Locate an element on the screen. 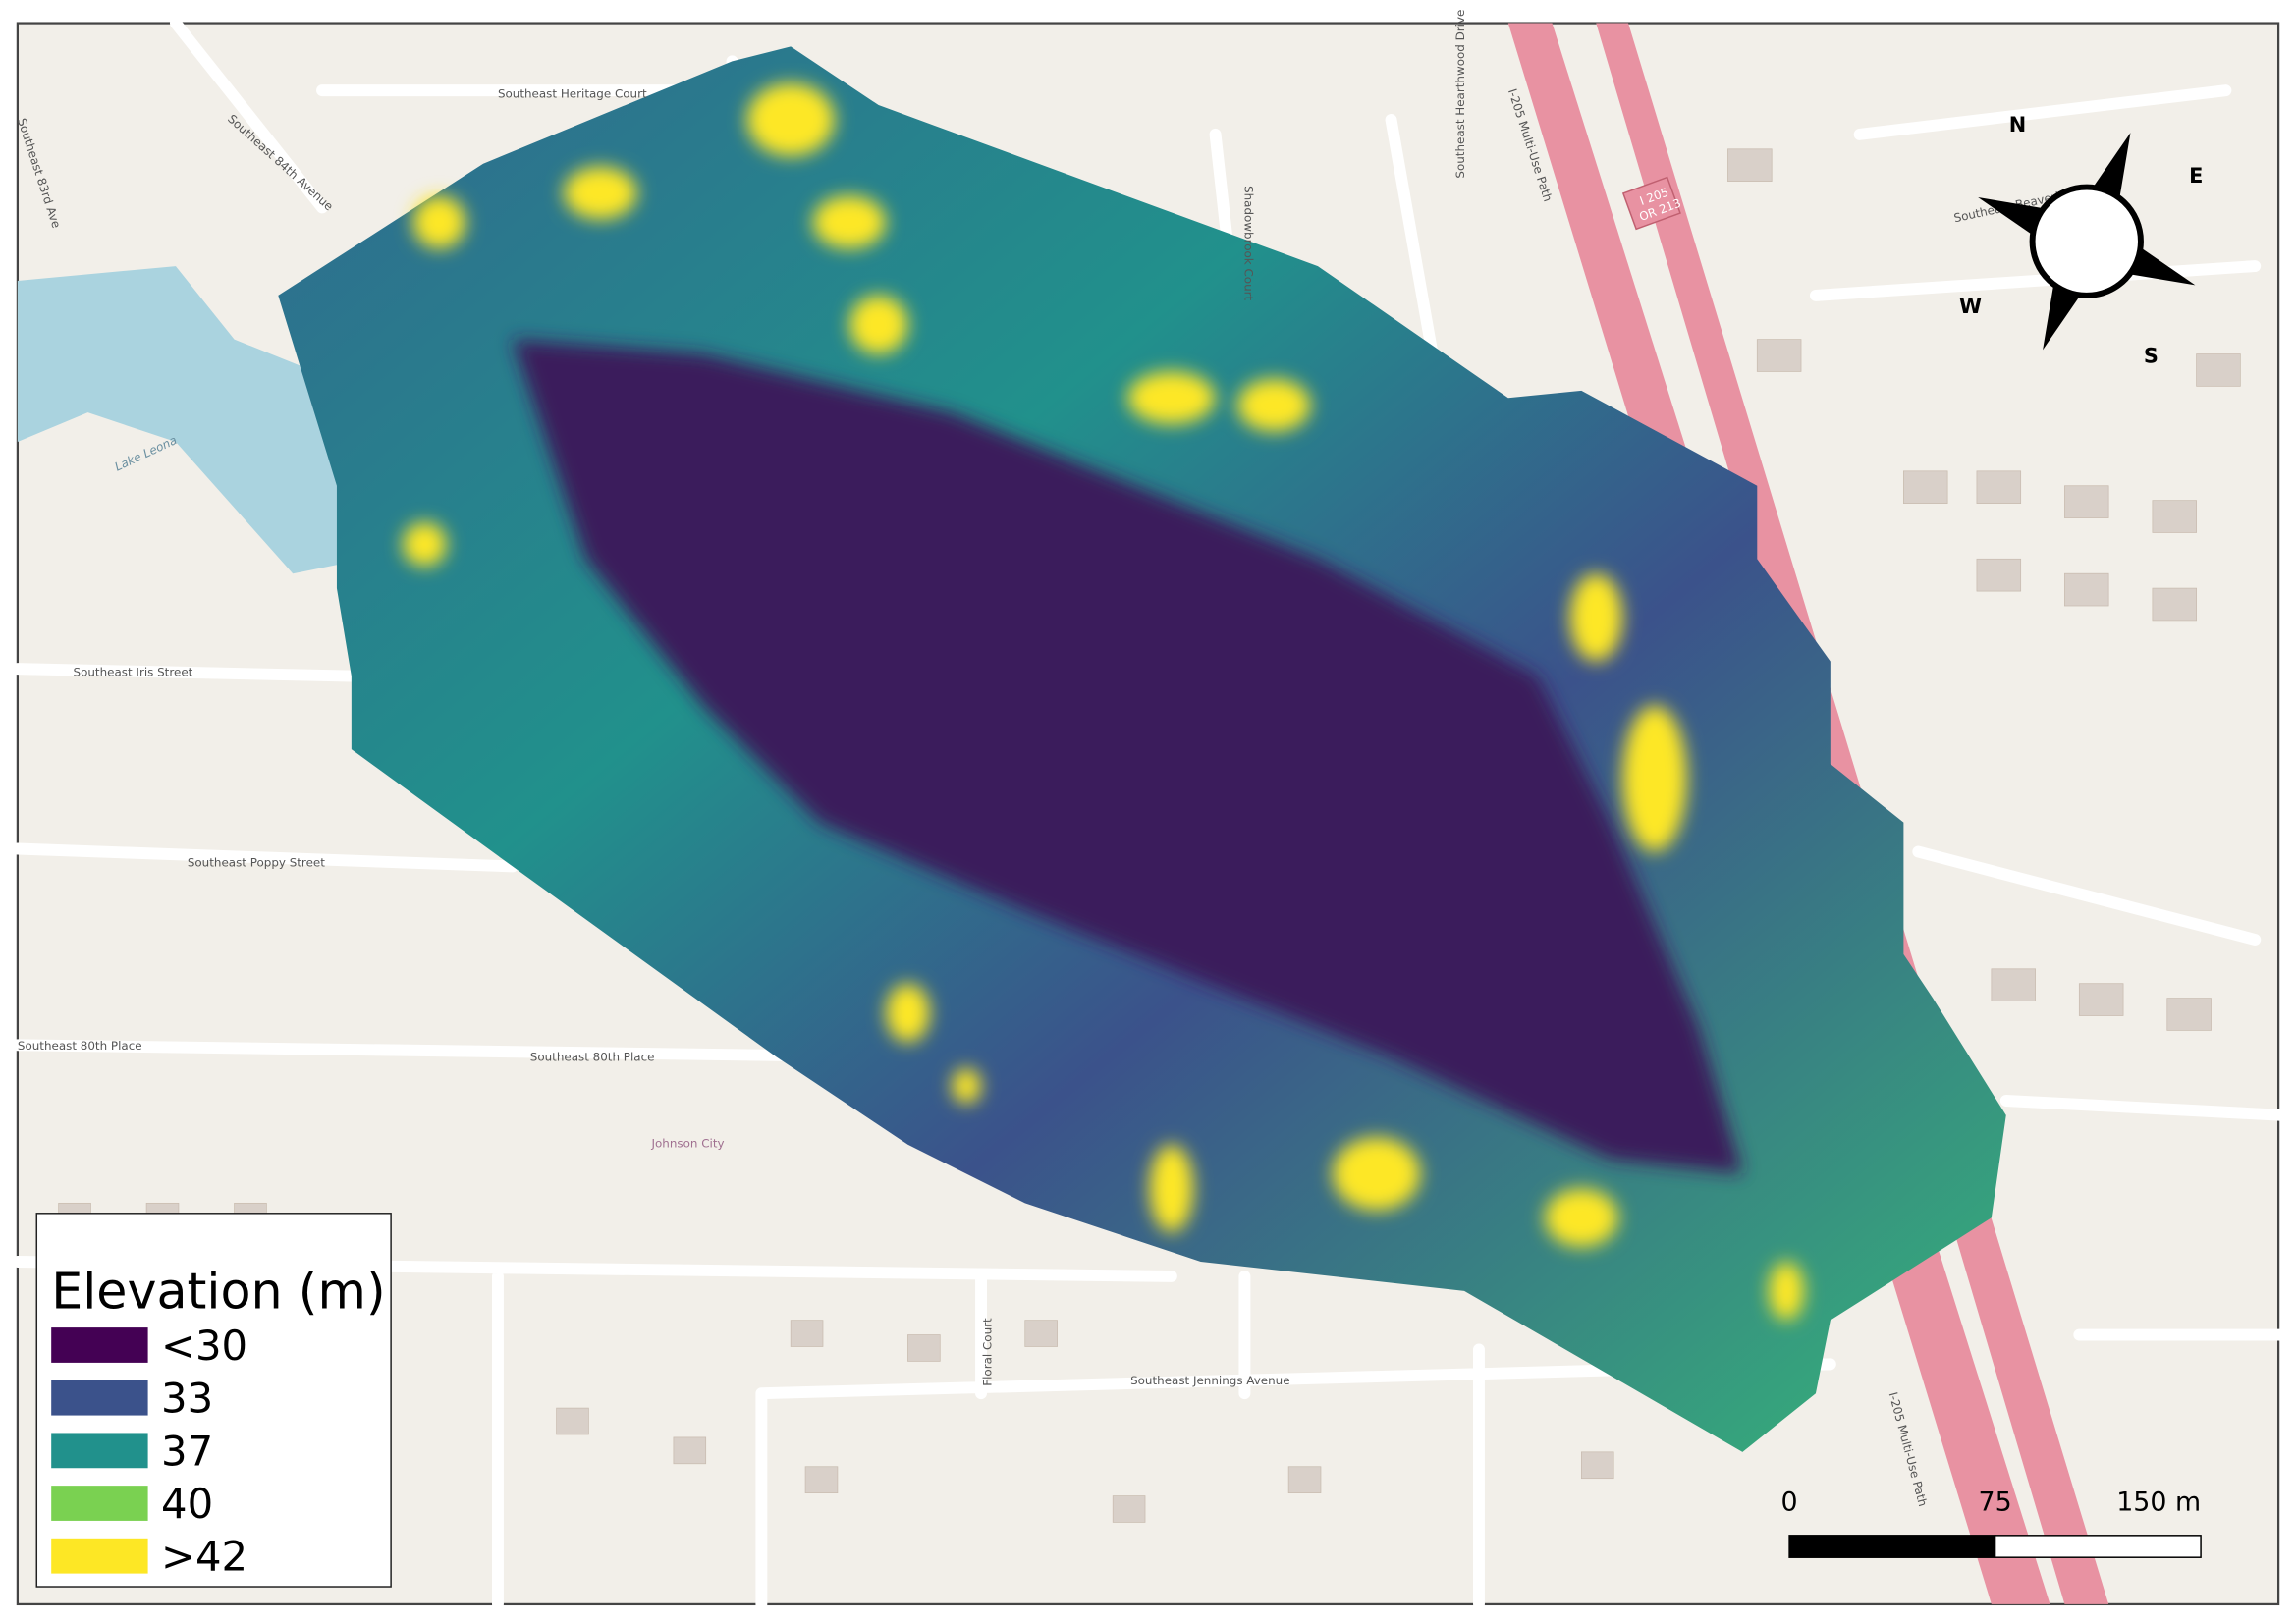  legend-label: 33 is located at coordinates (187, 1399).